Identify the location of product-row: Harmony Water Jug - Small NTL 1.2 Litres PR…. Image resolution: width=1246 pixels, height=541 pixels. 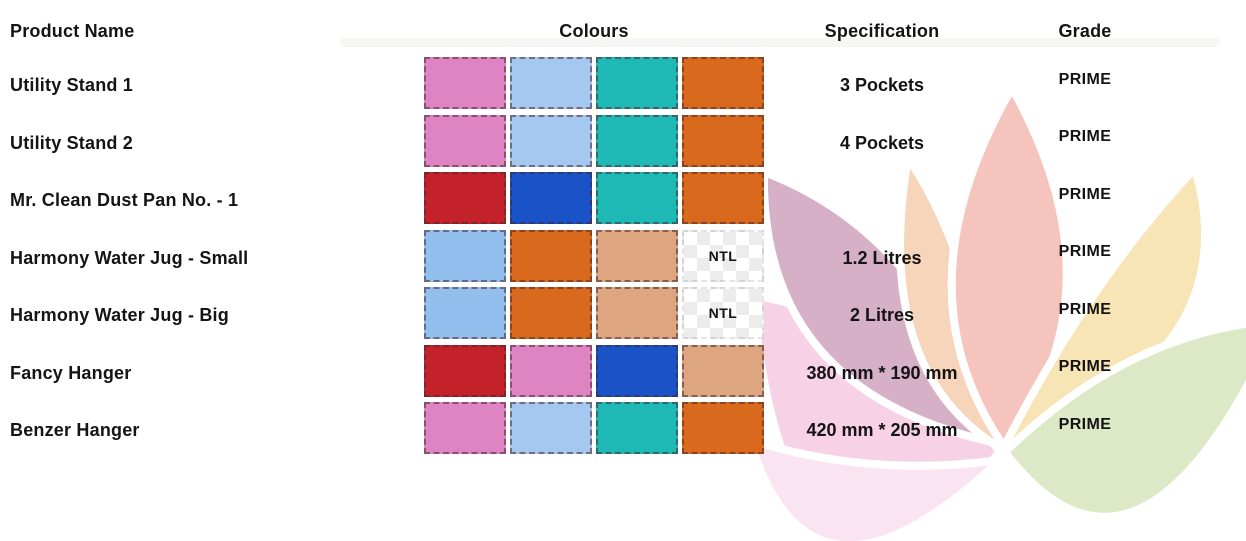
(623, 258).